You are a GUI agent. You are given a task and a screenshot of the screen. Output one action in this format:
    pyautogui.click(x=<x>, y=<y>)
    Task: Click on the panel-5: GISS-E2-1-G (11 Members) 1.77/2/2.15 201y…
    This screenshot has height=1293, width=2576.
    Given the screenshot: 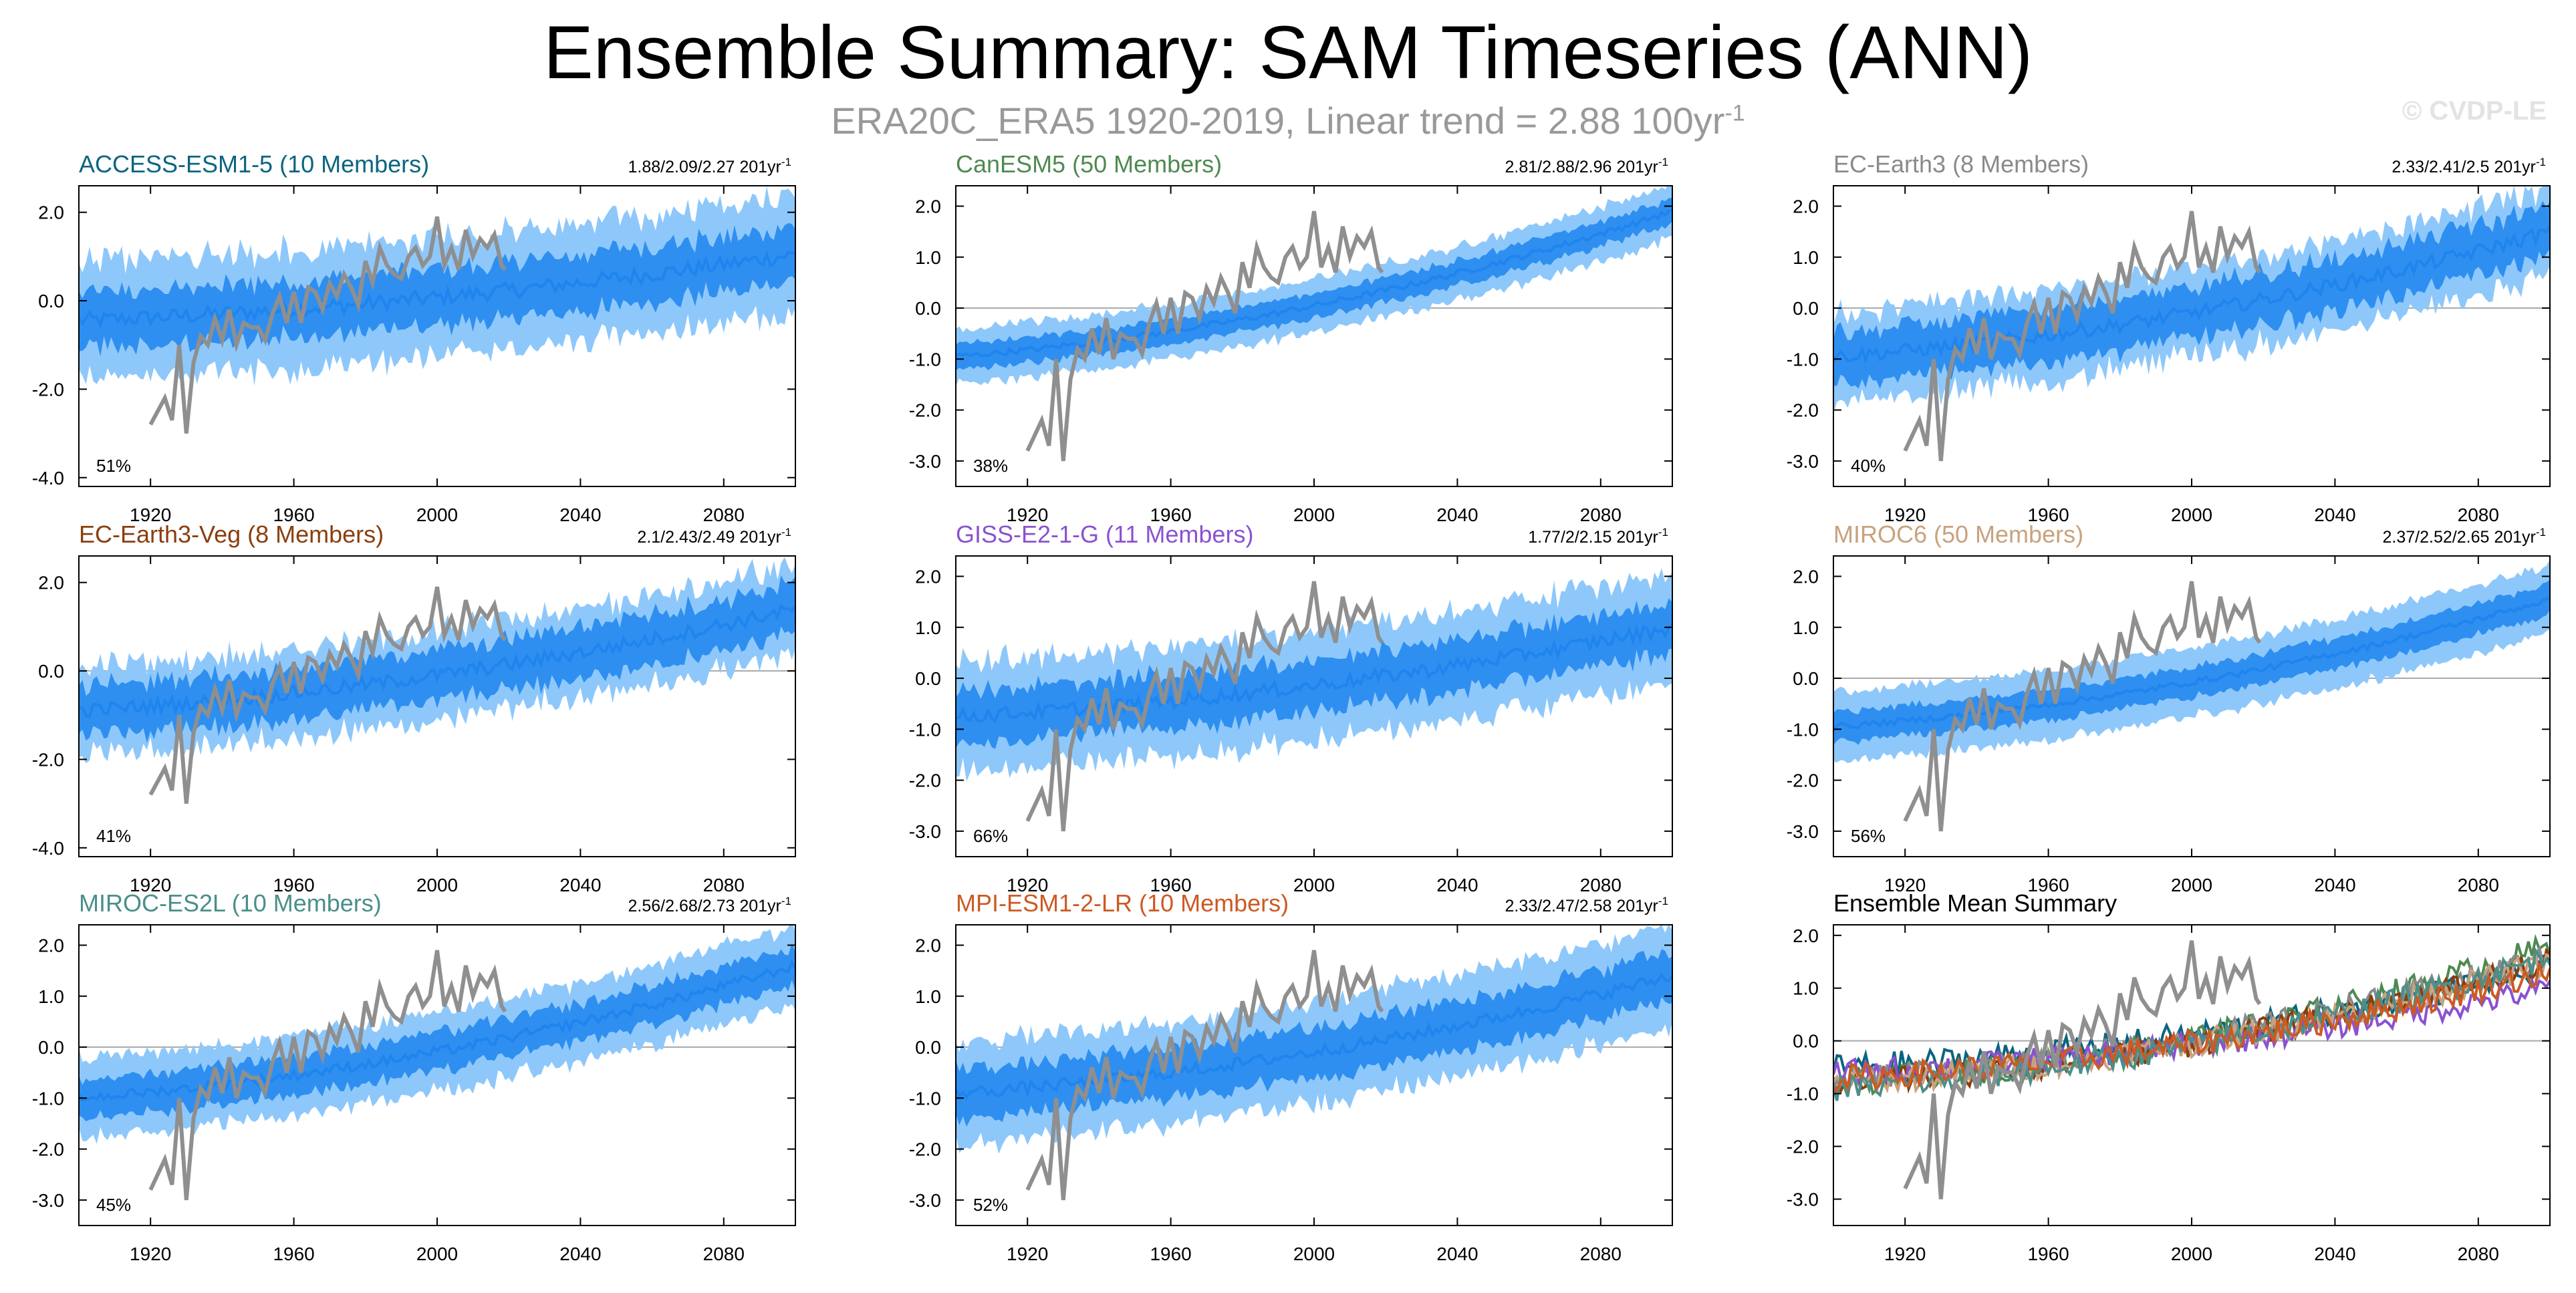 What is the action you would take?
    pyautogui.click(x=1291, y=708)
    